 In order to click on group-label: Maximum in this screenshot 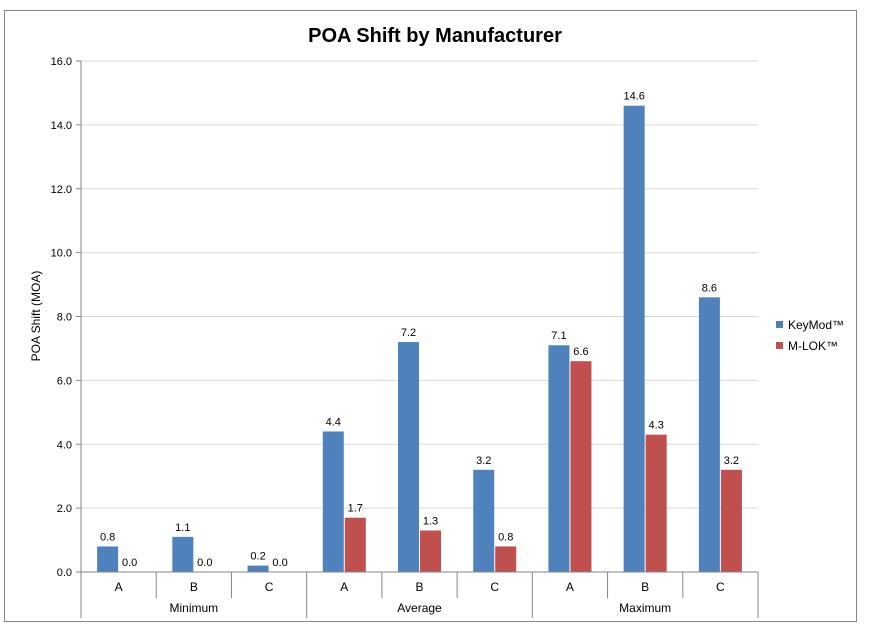, I will do `click(645, 608)`.